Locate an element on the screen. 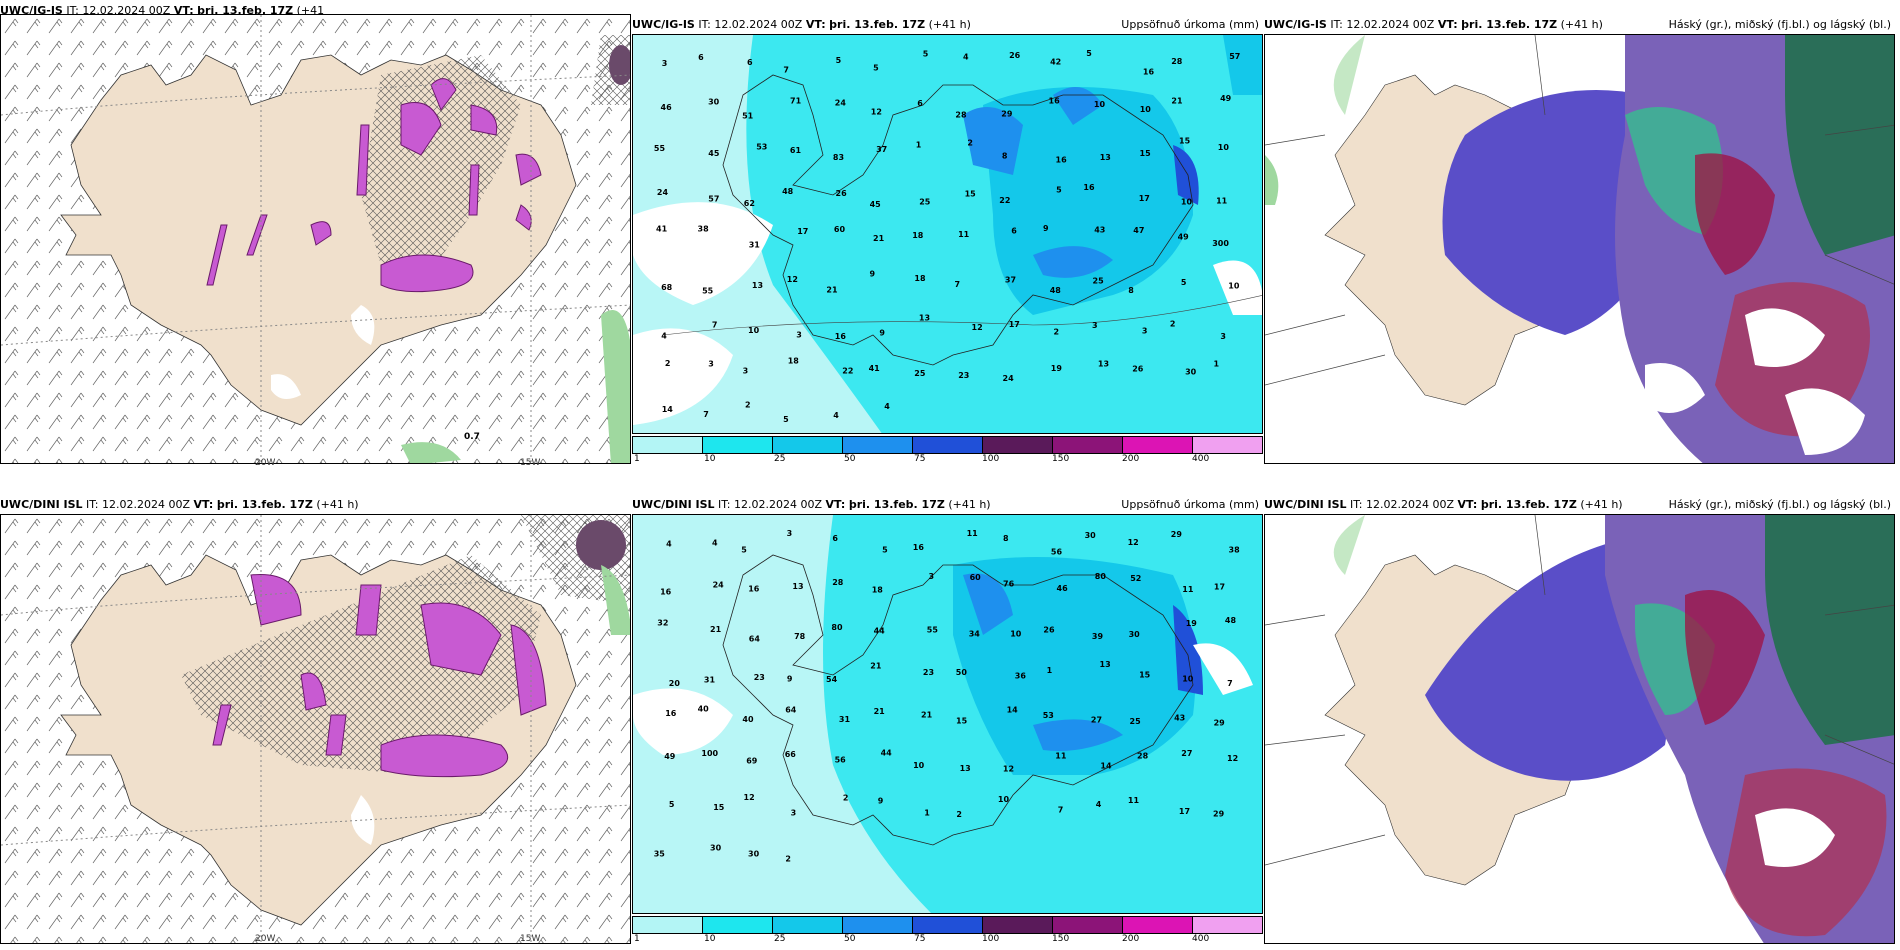  precip-value: 26 is located at coordinates (842, 193).